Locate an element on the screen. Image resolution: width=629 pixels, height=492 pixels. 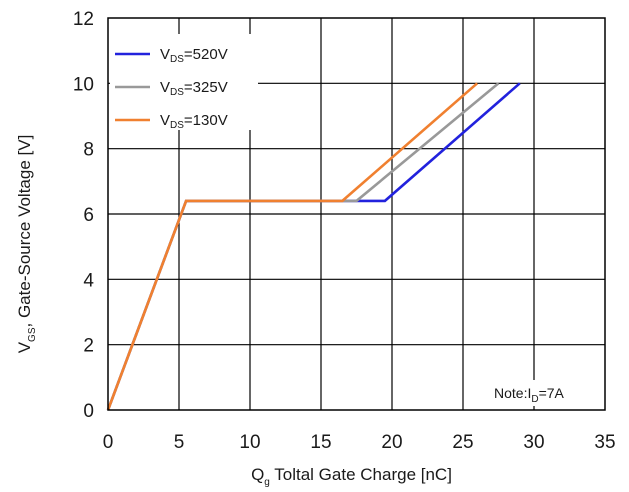
x-tick-label: 25 is located at coordinates (462, 442).